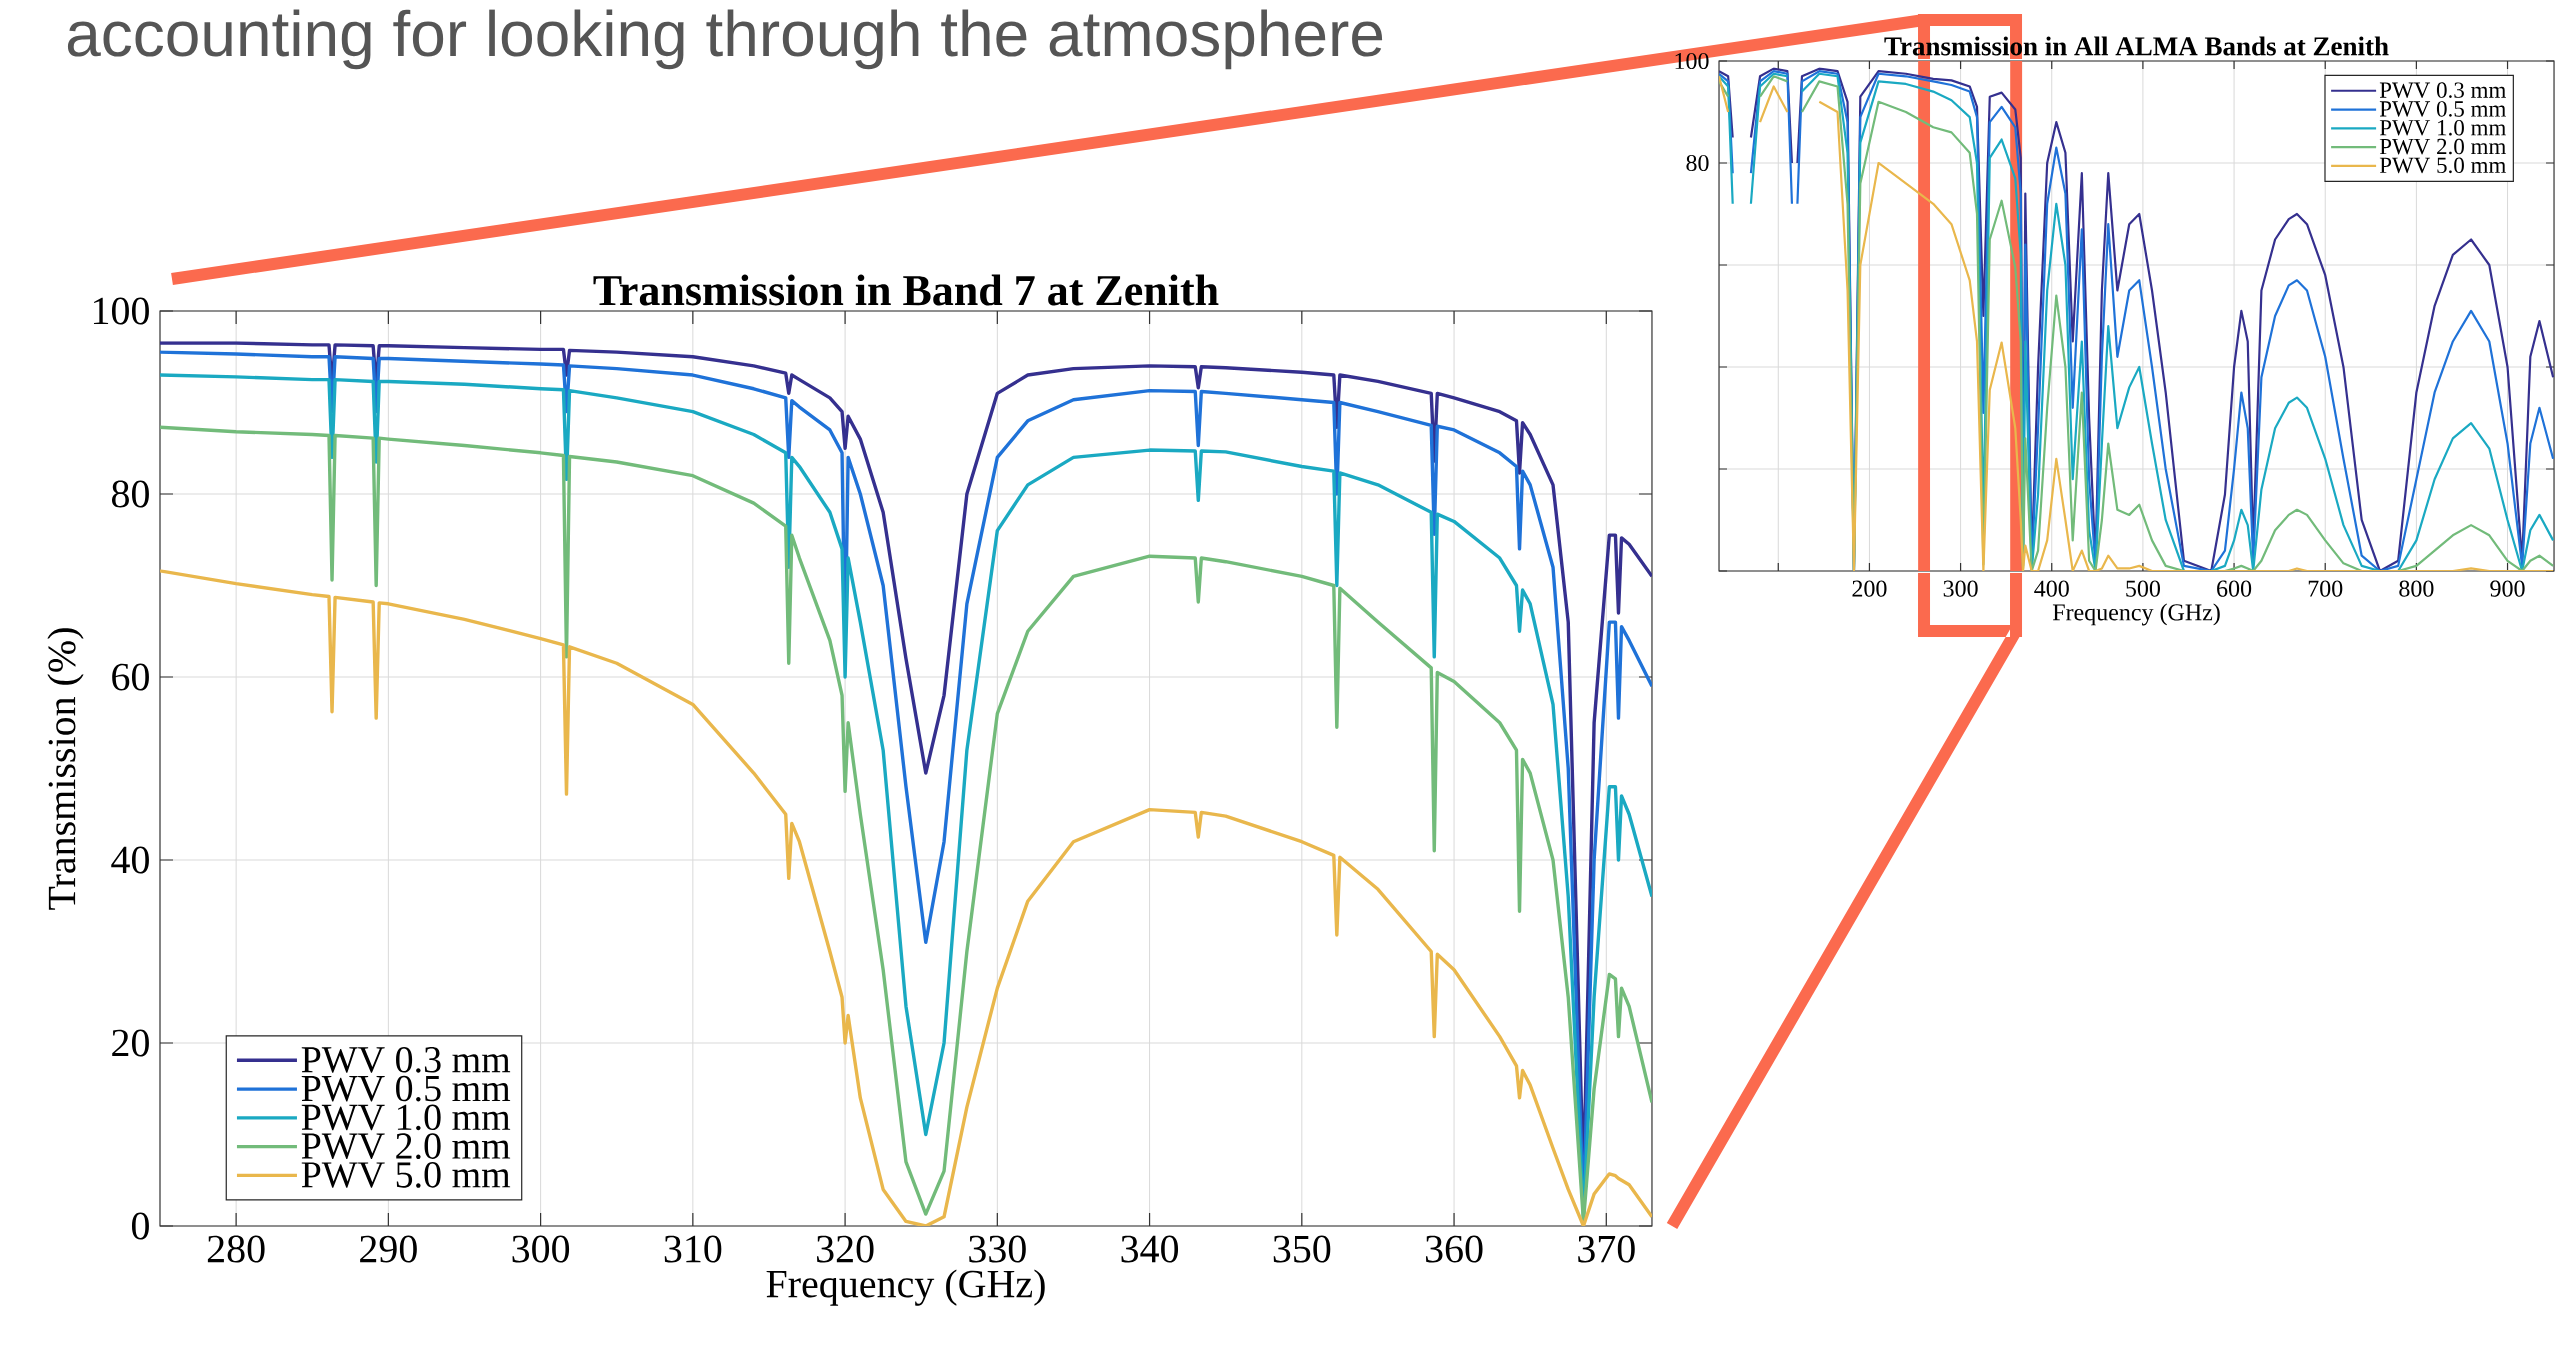 The width and height of the screenshot is (2570, 1347). What do you see at coordinates (725, 39) in the screenshot?
I see `text: accounting for looking through the atmosphere` at bounding box center [725, 39].